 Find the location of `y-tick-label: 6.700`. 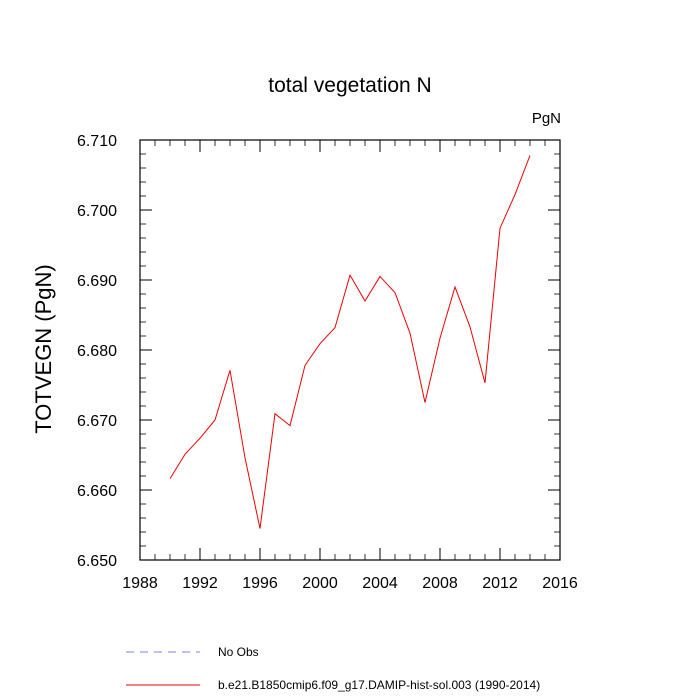

y-tick-label: 6.700 is located at coordinates (97, 211).